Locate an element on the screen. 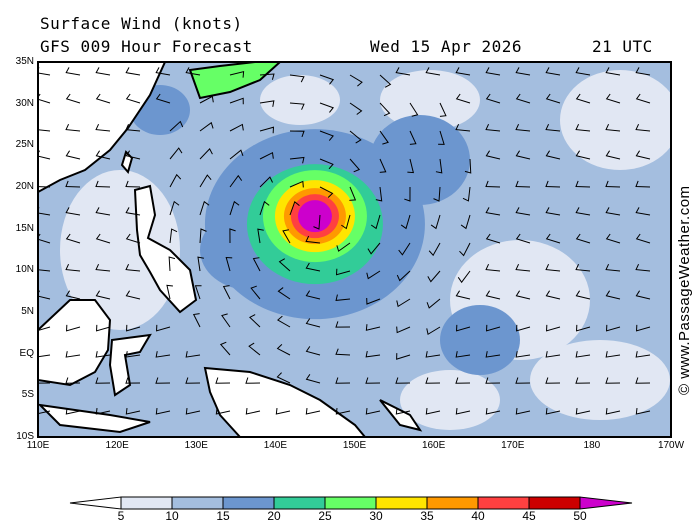 Image resolution: width=700 pixels, height=525 pixels. lon-label: 130E is located at coordinates (196, 445).